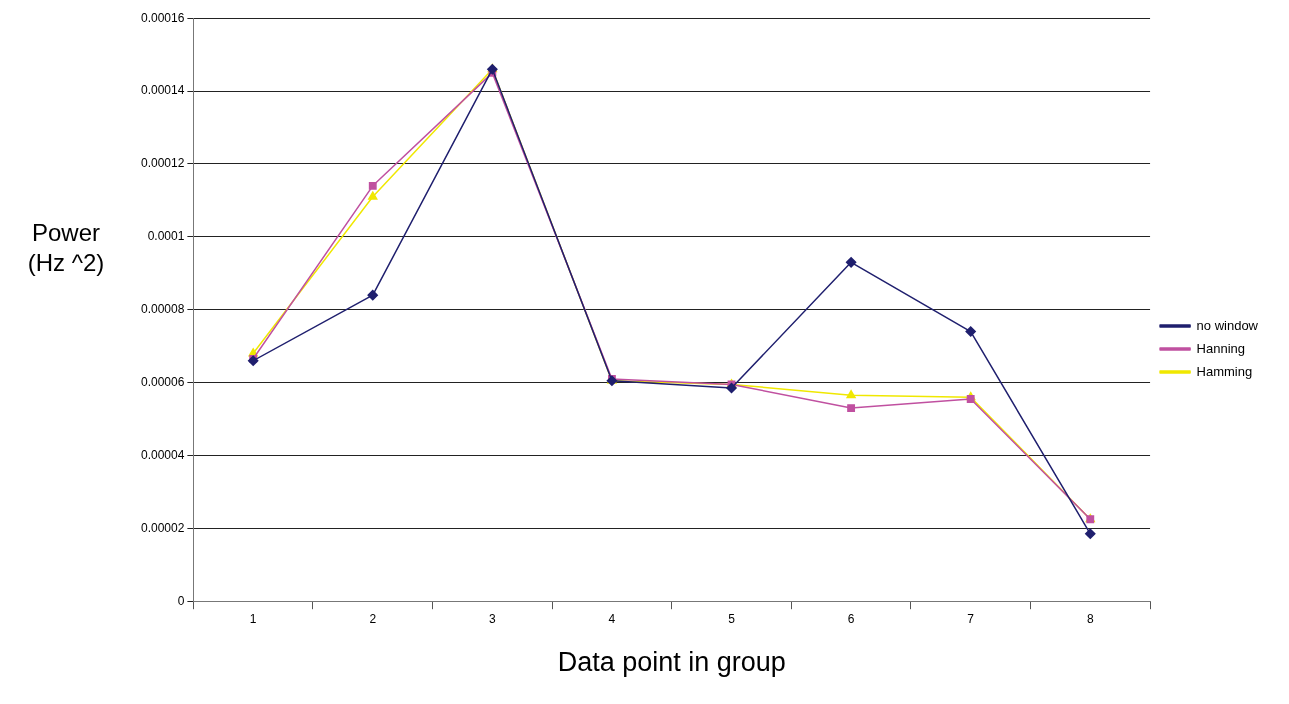 The width and height of the screenshot is (1289, 704). I want to click on y-tick-label: 0.00016, so click(162, 17).